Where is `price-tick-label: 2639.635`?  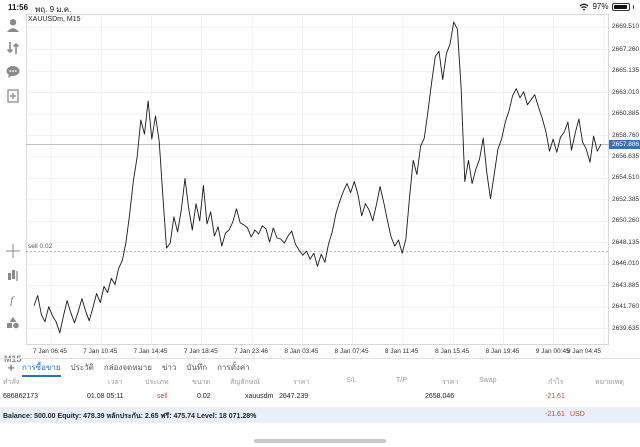
price-tick-label: 2639.635 is located at coordinates (626, 328).